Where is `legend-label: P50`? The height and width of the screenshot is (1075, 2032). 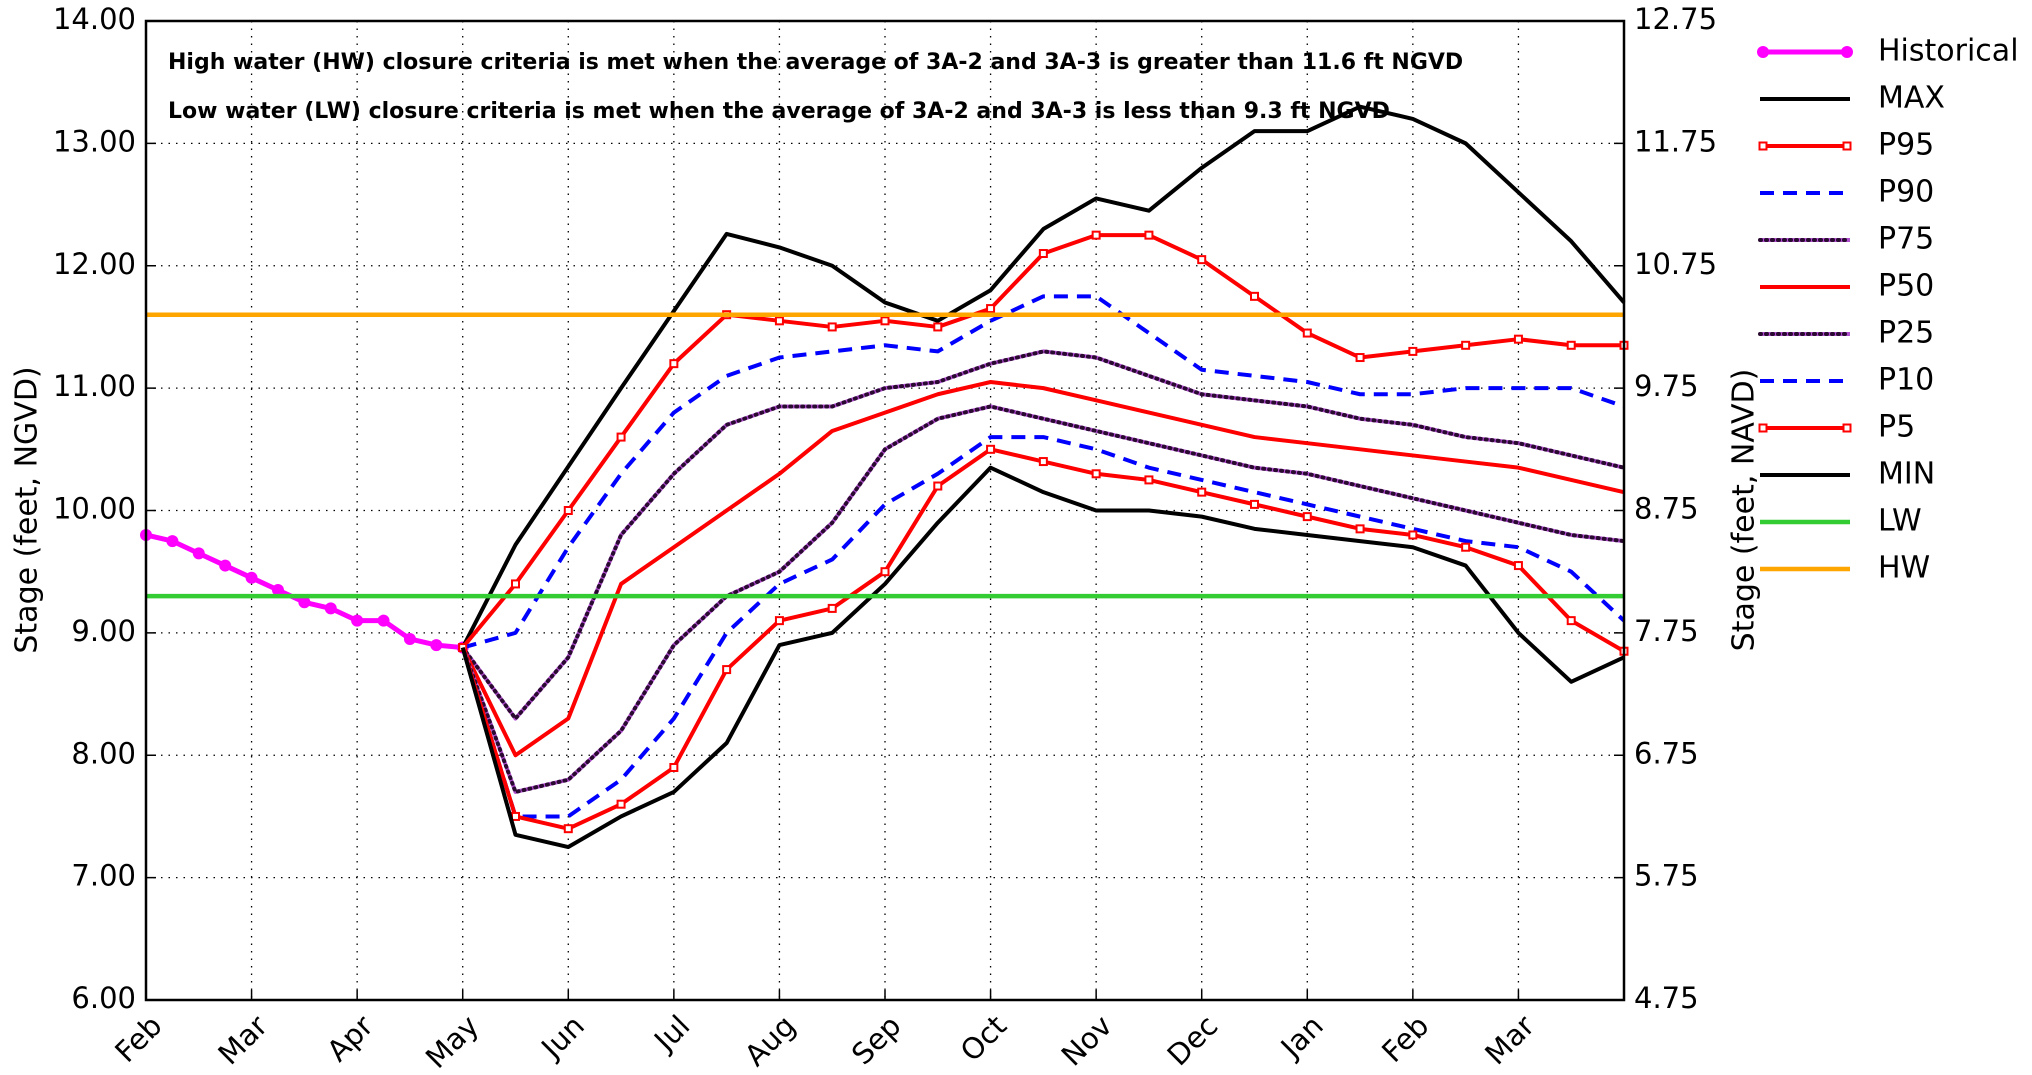
legend-label: P50 is located at coordinates (1906, 286).